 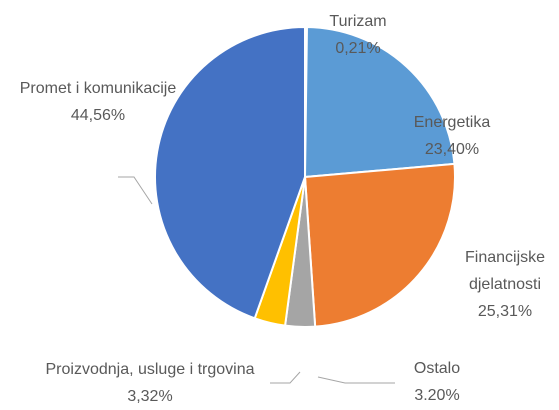 What do you see at coordinates (98, 88) in the screenshot?
I see `category-label: Promet i komunikacije` at bounding box center [98, 88].